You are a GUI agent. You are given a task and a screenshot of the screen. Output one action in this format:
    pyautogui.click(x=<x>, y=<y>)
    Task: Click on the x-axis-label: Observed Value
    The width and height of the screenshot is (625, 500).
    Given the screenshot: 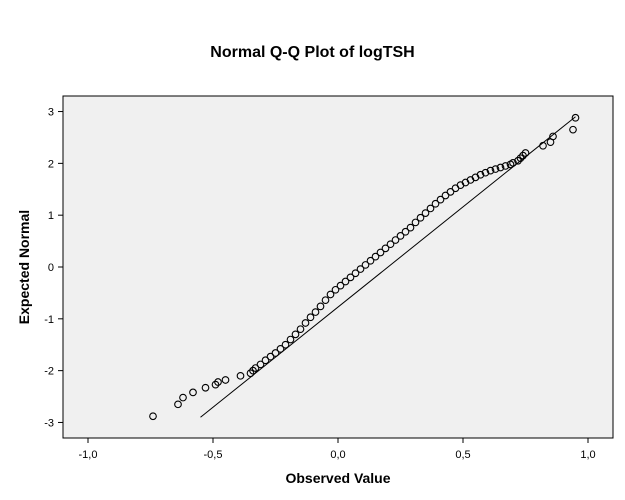 What is the action you would take?
    pyautogui.click(x=338, y=478)
    